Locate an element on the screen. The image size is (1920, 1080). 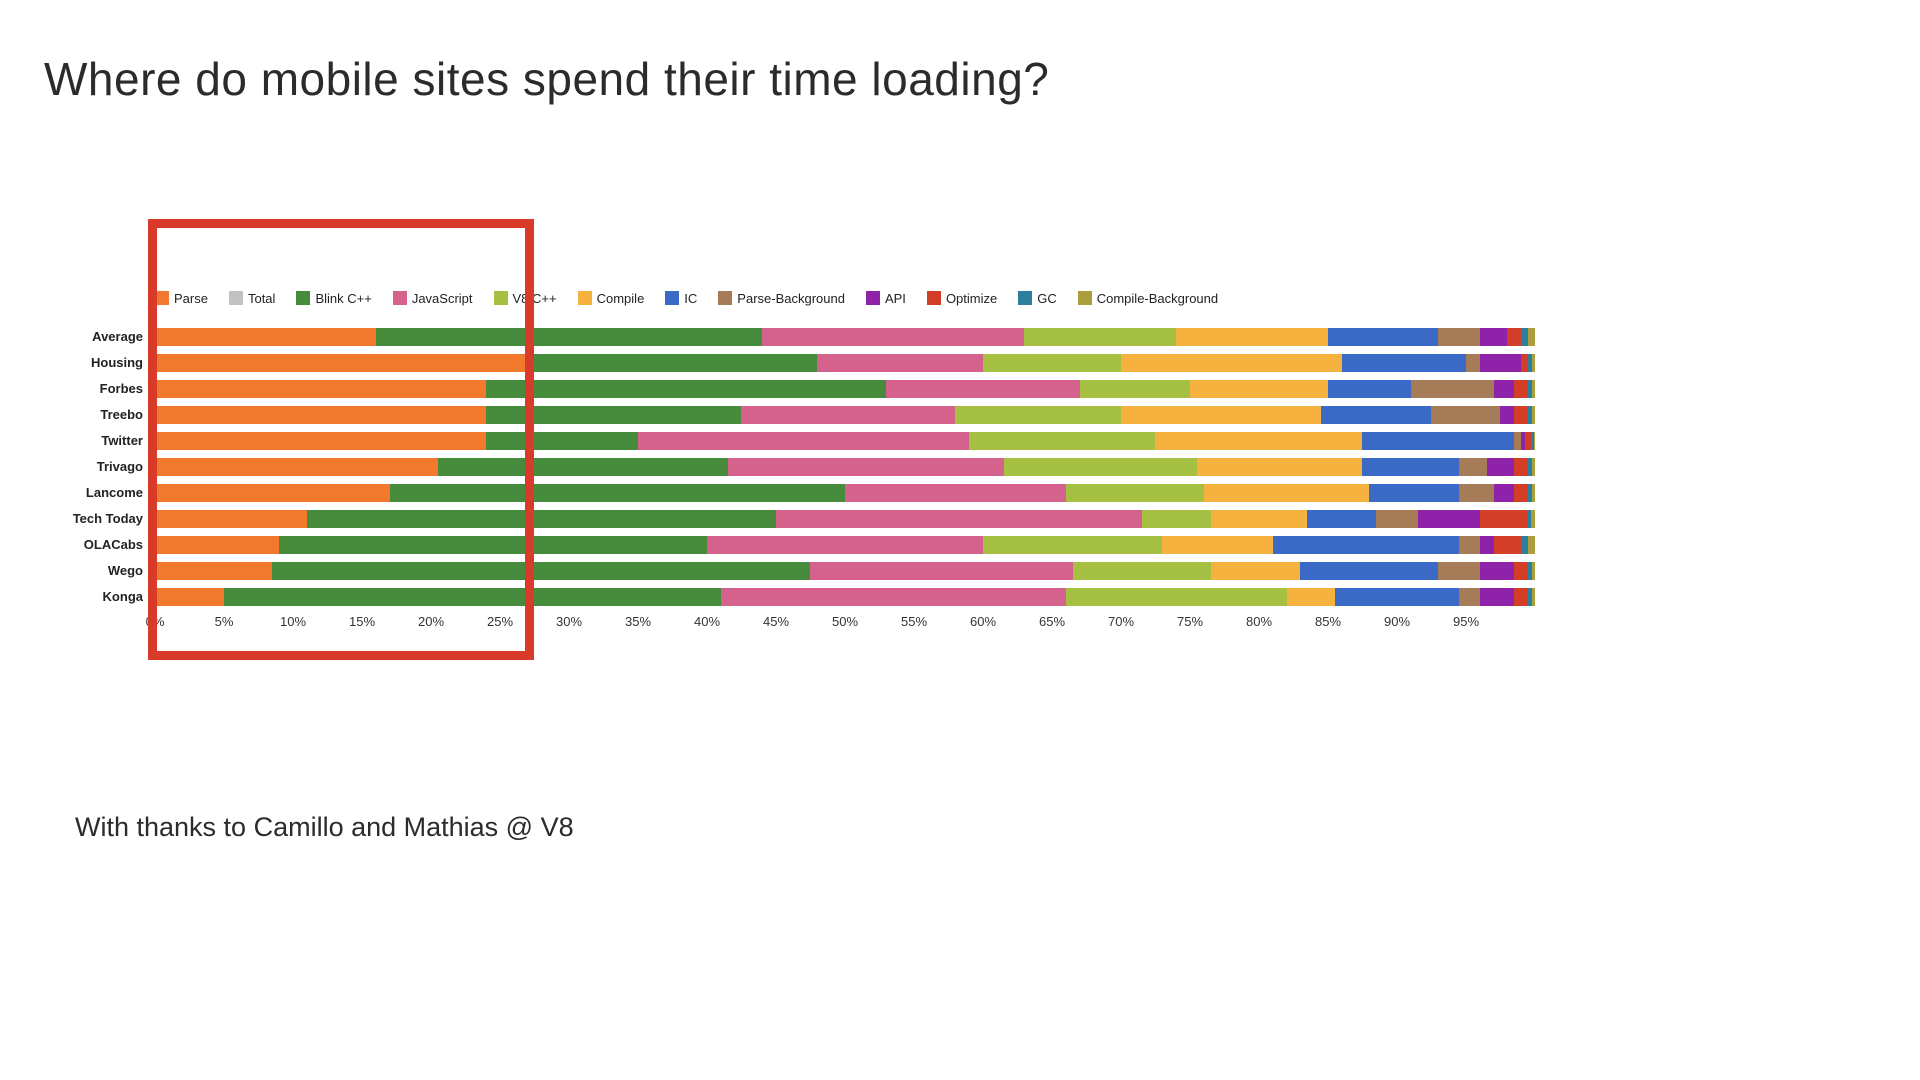
credit-text: With thanks to Camillo and Mathias @ V8 is located at coordinates (324, 827).